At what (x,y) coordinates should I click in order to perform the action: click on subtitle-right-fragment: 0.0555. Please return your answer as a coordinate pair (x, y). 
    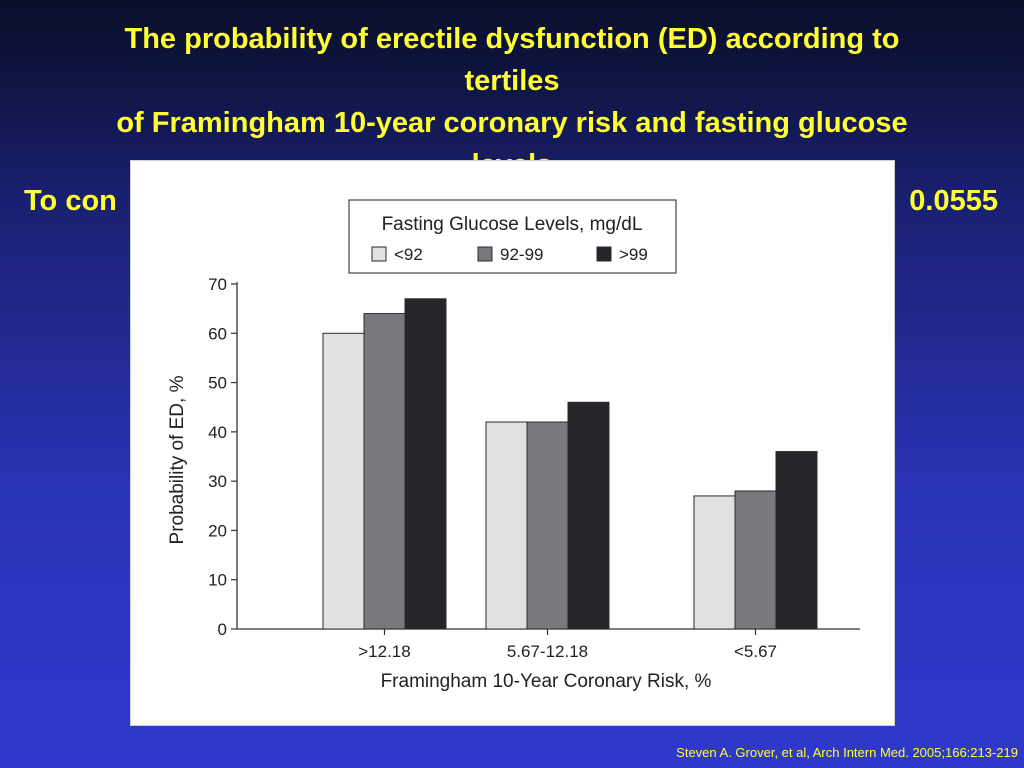
    Looking at the image, I should click on (953, 201).